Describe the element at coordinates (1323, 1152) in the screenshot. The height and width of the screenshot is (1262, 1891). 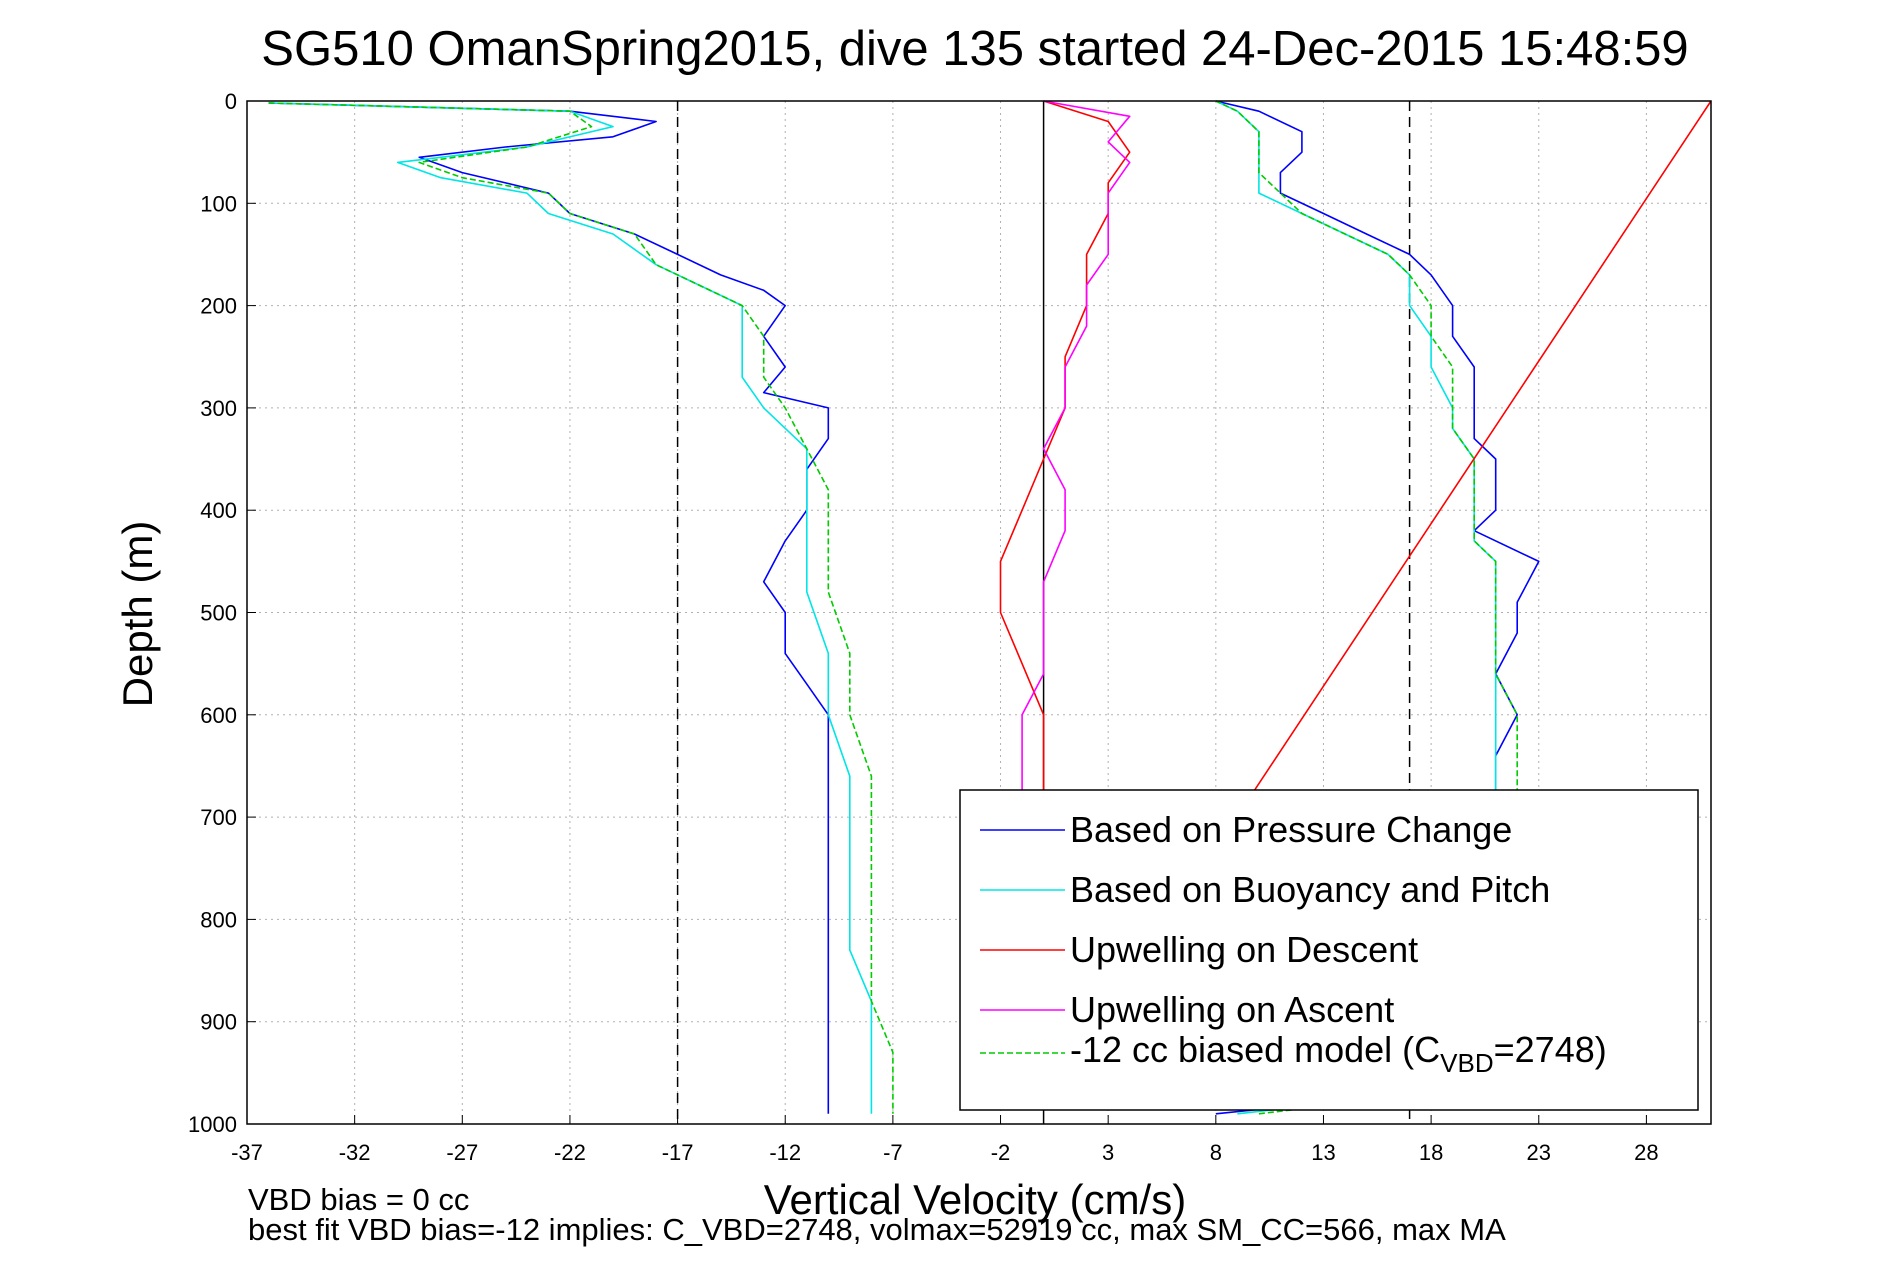
I see `x-tick-label: 13` at that location.